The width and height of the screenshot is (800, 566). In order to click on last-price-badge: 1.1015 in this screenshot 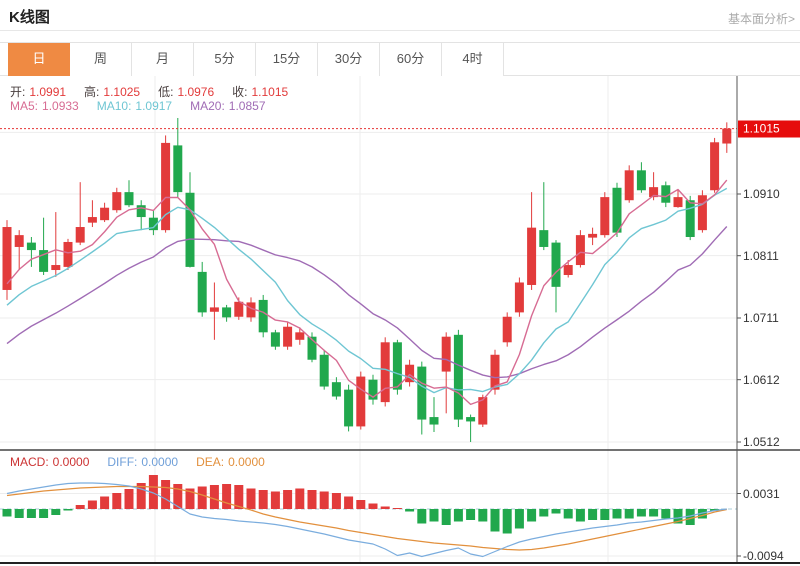, I will do `click(769, 129)`.